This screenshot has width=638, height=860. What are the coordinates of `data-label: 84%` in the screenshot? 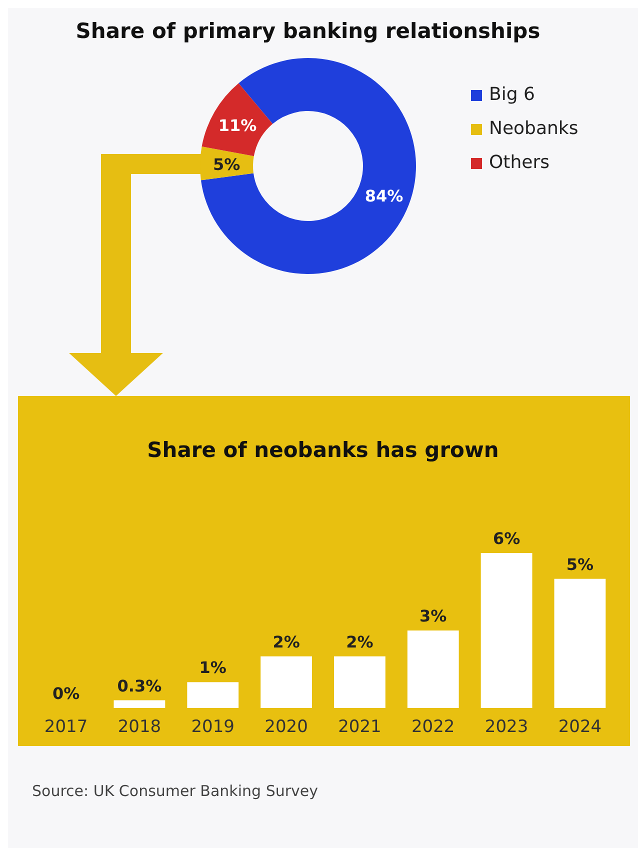 It's located at (384, 196).